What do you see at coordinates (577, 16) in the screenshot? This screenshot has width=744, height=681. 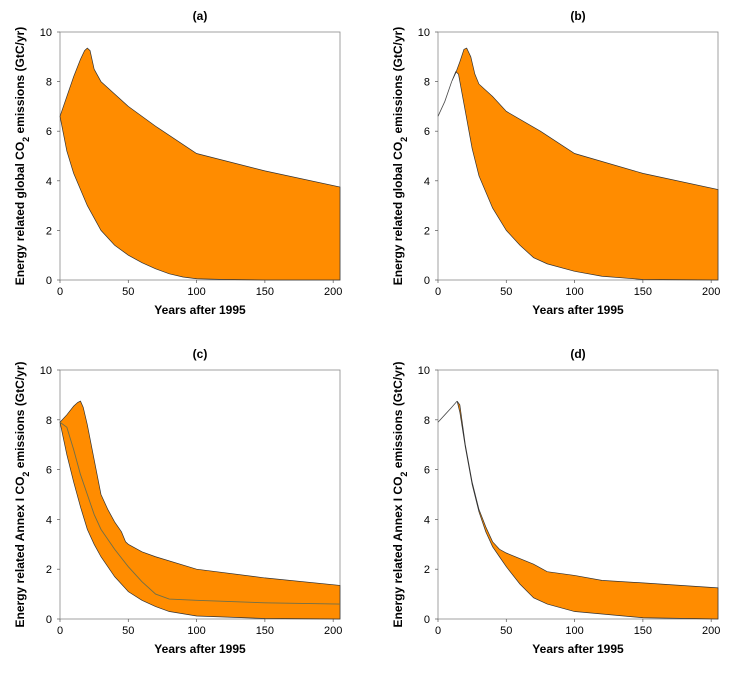 I see `panel-title: (b)` at bounding box center [577, 16].